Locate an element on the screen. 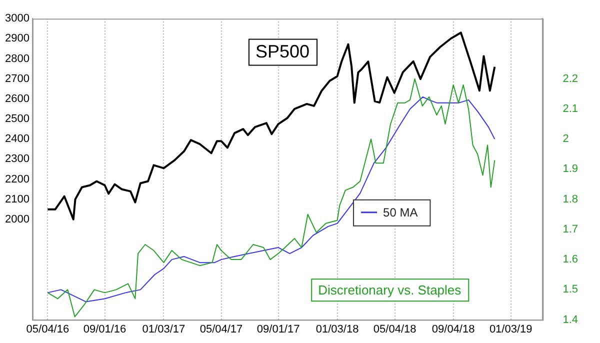 This screenshot has height=343, width=600. annotation: SP500 is located at coordinates (282, 52).